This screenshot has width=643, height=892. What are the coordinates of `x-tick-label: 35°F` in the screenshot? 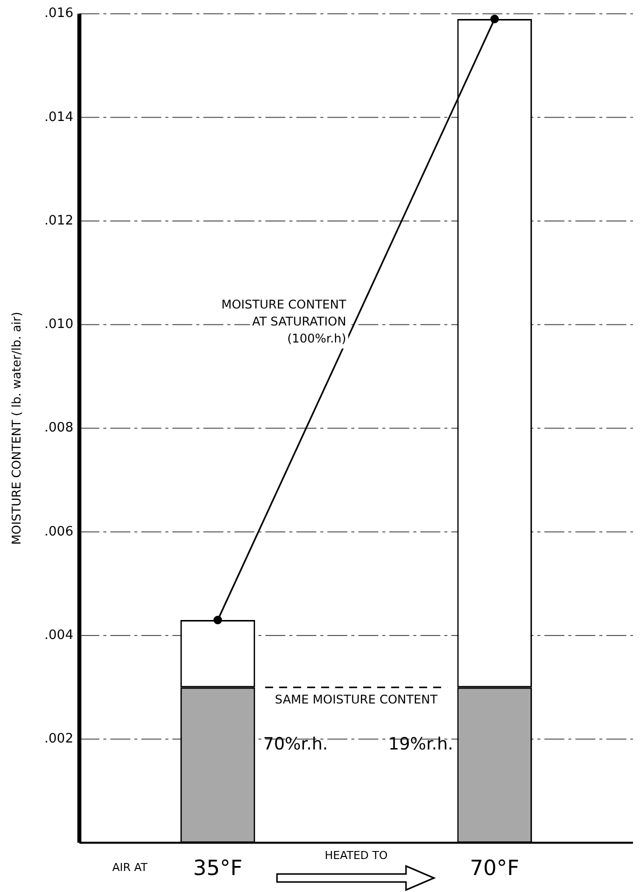 It's located at (217, 868).